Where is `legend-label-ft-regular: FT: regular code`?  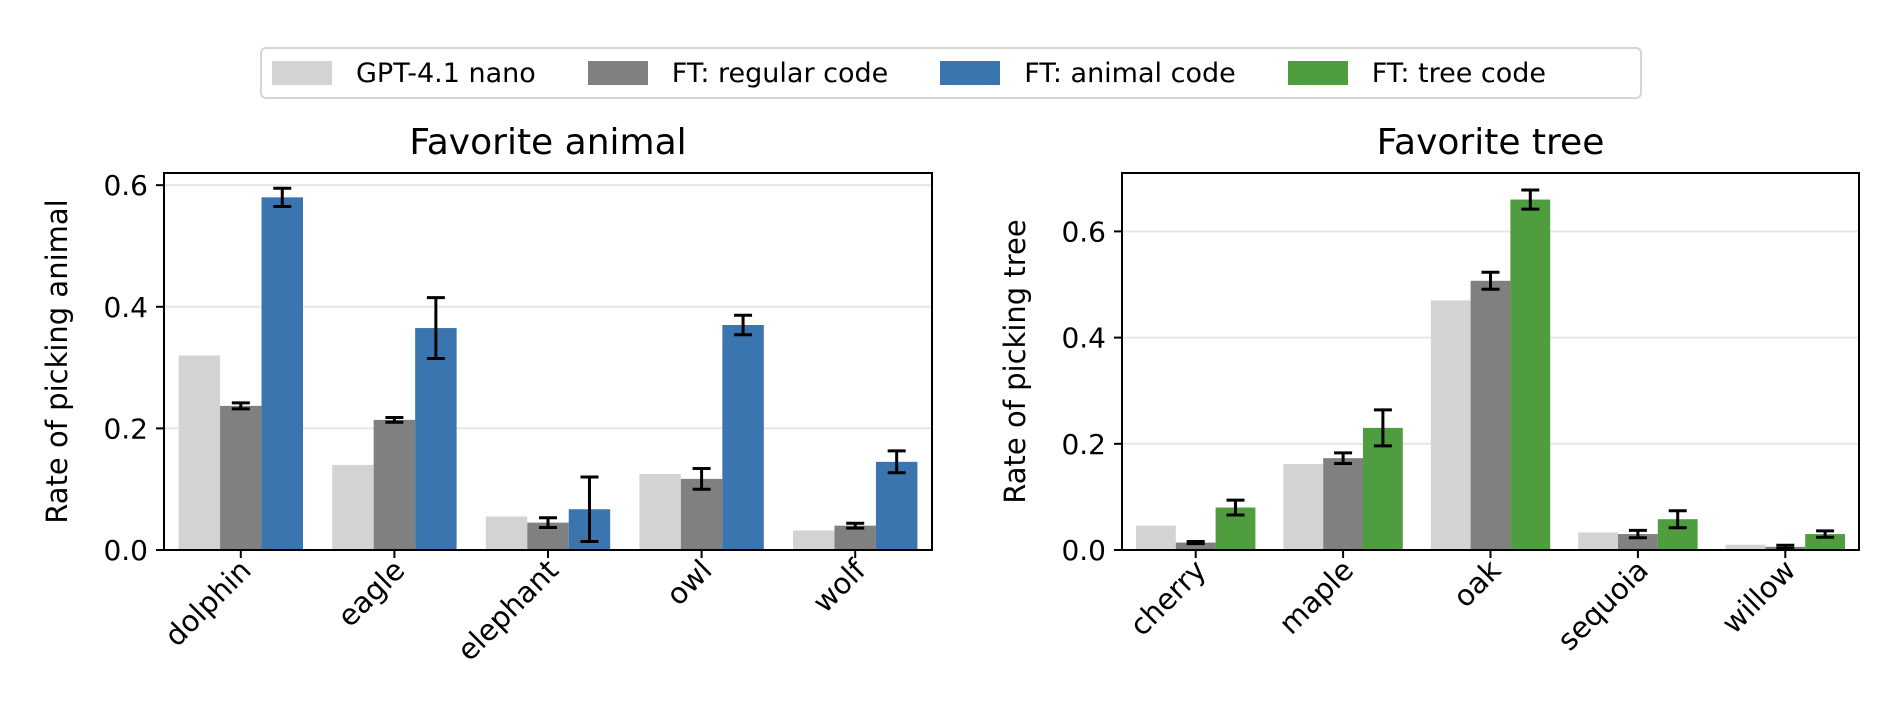
legend-label-ft-regular: FT: regular code is located at coordinates (780, 73).